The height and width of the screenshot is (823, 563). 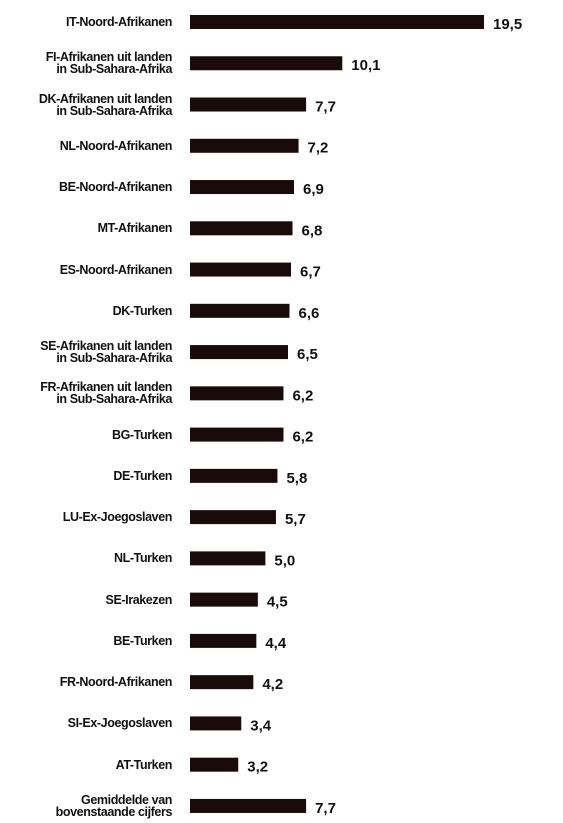 I want to click on category-label: BE-Noord-Afrikanen, so click(x=115, y=187).